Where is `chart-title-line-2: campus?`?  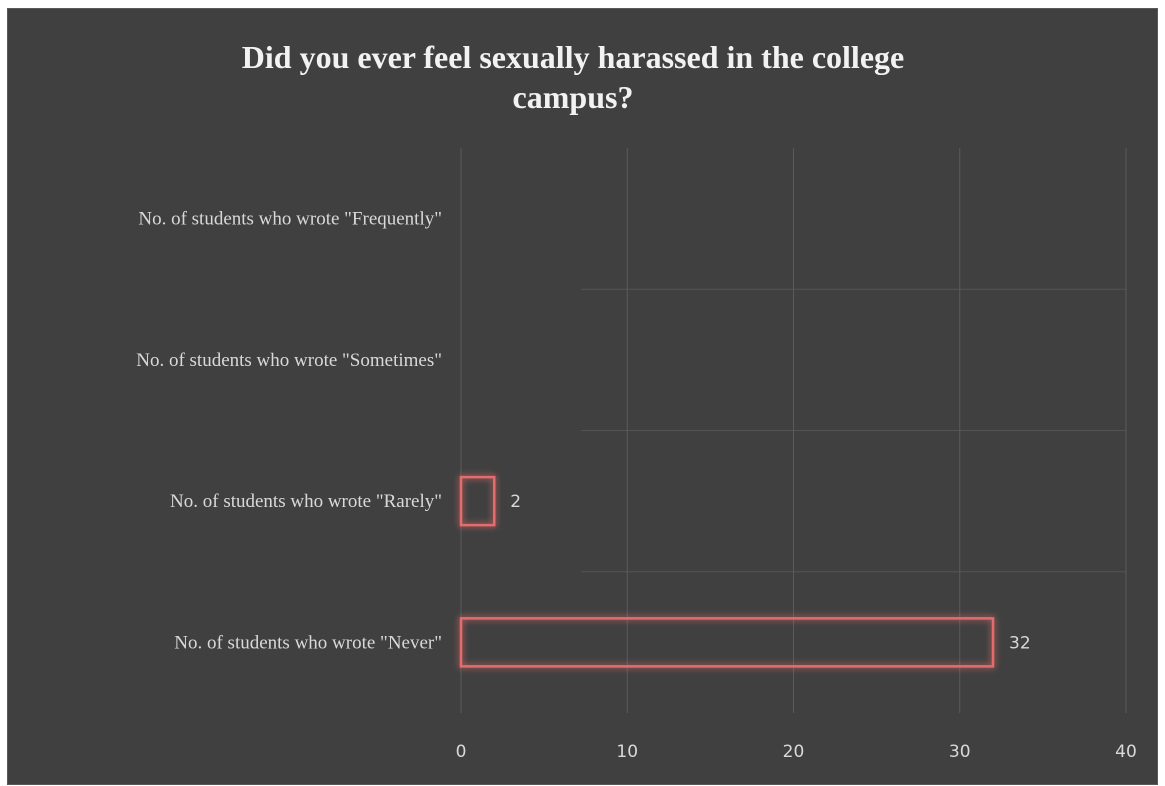 chart-title-line-2: campus? is located at coordinates (573, 97).